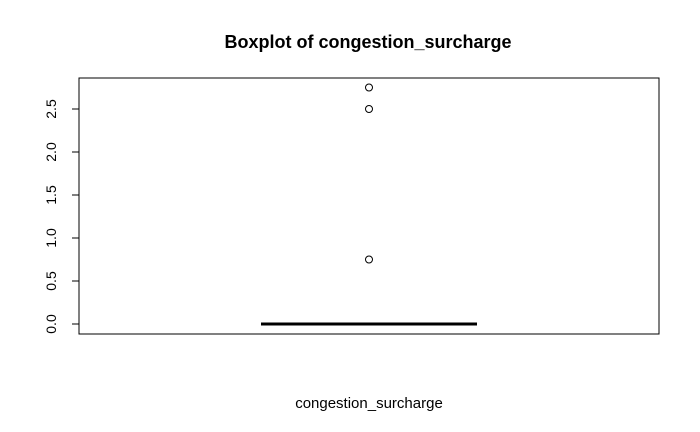 Image resolution: width=700 pixels, height=432 pixels. What do you see at coordinates (61, 216) in the screenshot?
I see `y-axis: 0.0 0.5 1.0 1.5 2.0 2.5` at bounding box center [61, 216].